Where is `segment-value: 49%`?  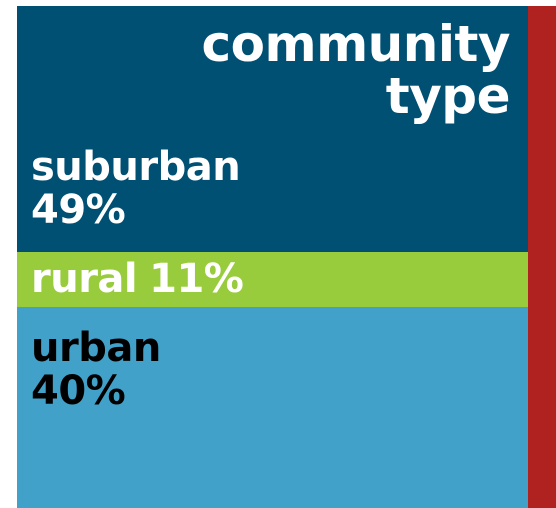 segment-value: 49% is located at coordinates (78, 210).